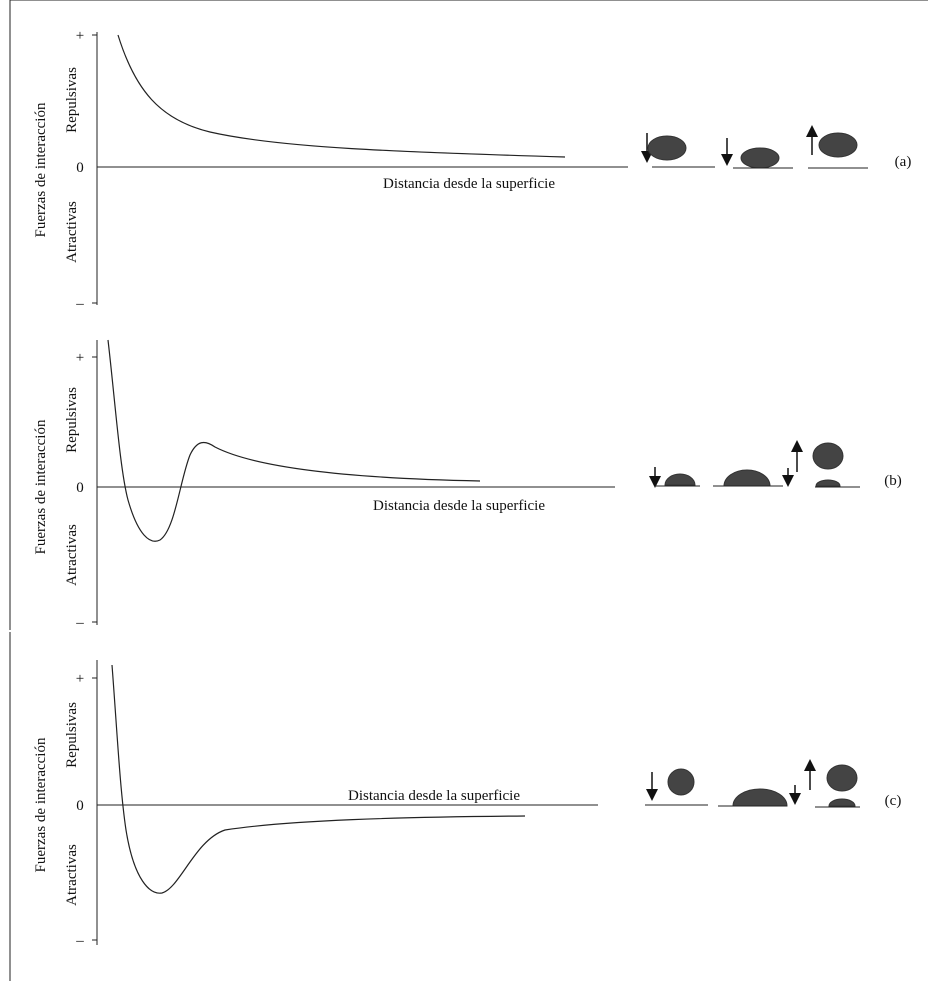 The height and width of the screenshot is (981, 928). What do you see at coordinates (893, 481) in the screenshot?
I see `panel-tag: (b)` at bounding box center [893, 481].